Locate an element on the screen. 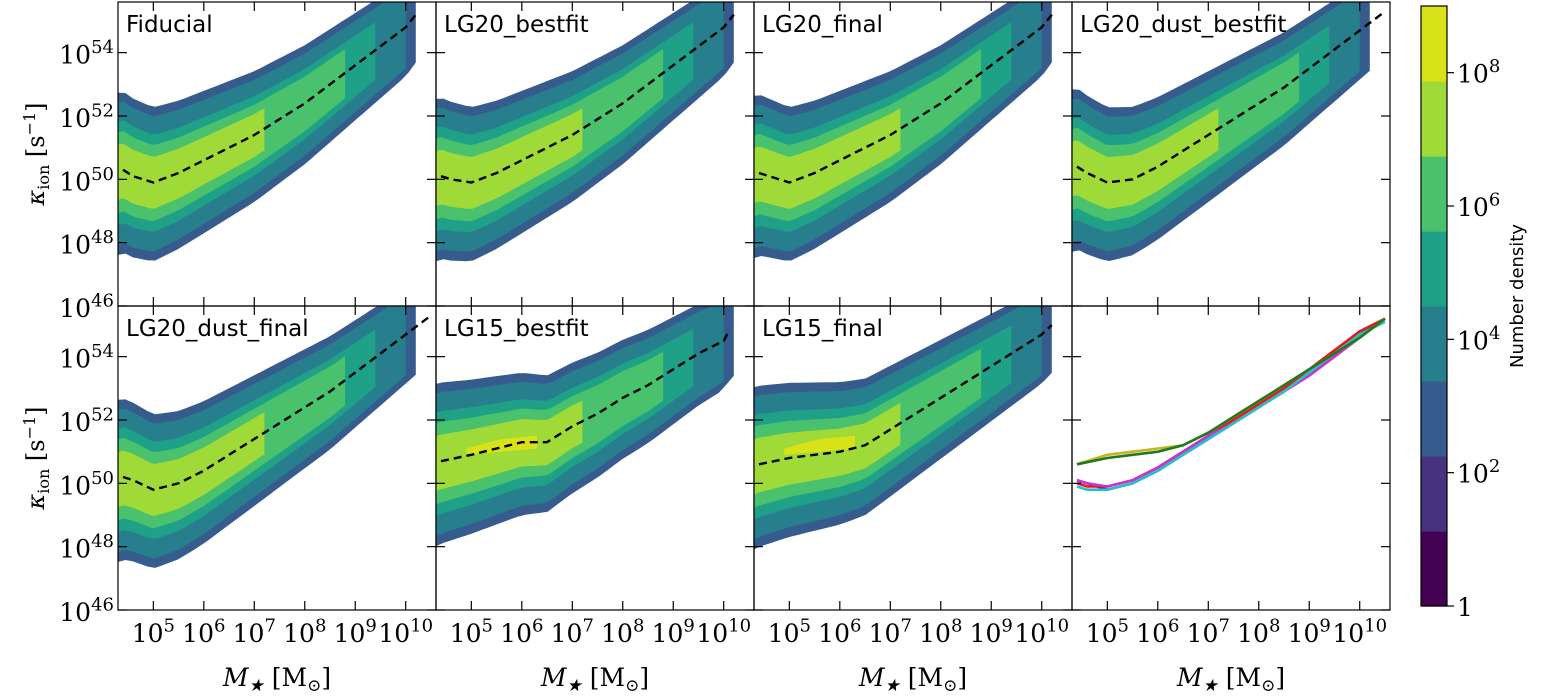  panel-title: LG20_dust_final is located at coordinates (217, 329).